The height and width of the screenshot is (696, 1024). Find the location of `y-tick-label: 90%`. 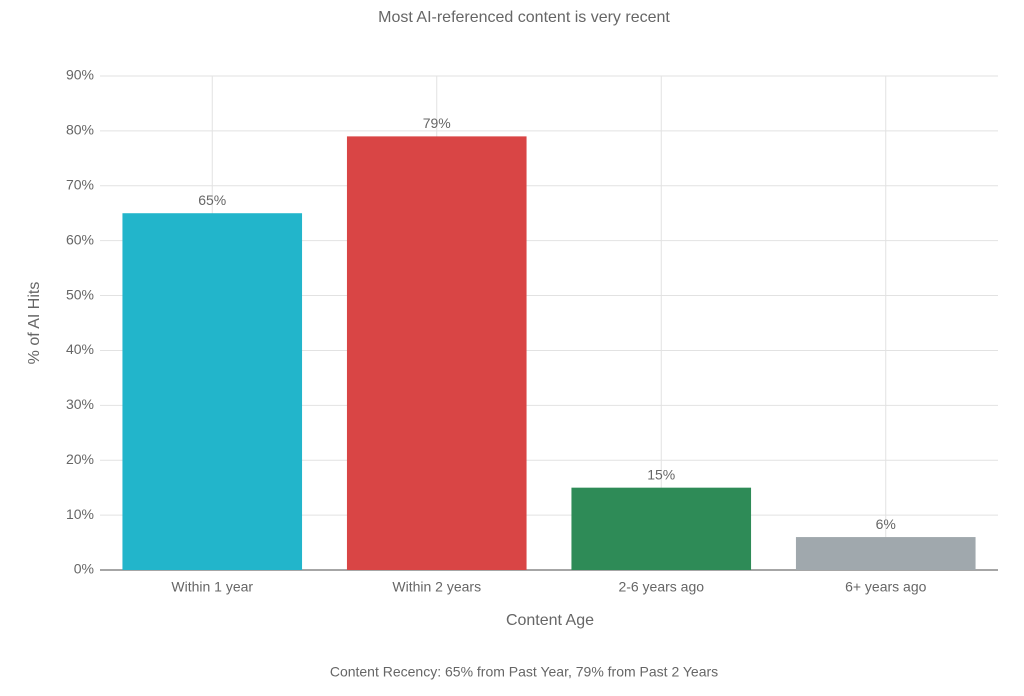

y-tick-label: 90% is located at coordinates (80, 75).